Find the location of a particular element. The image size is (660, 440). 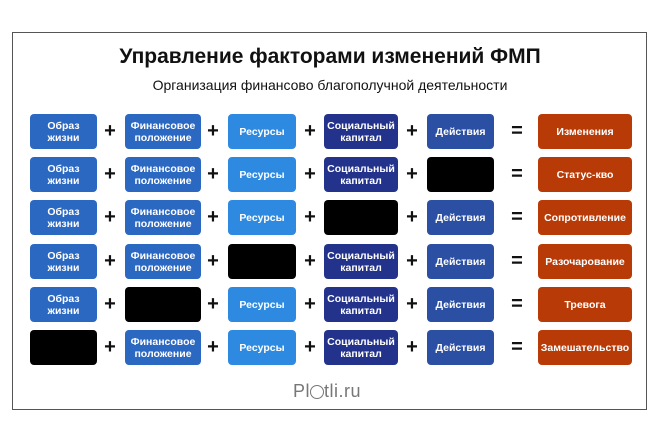

result-box: Тревога is located at coordinates (585, 304).